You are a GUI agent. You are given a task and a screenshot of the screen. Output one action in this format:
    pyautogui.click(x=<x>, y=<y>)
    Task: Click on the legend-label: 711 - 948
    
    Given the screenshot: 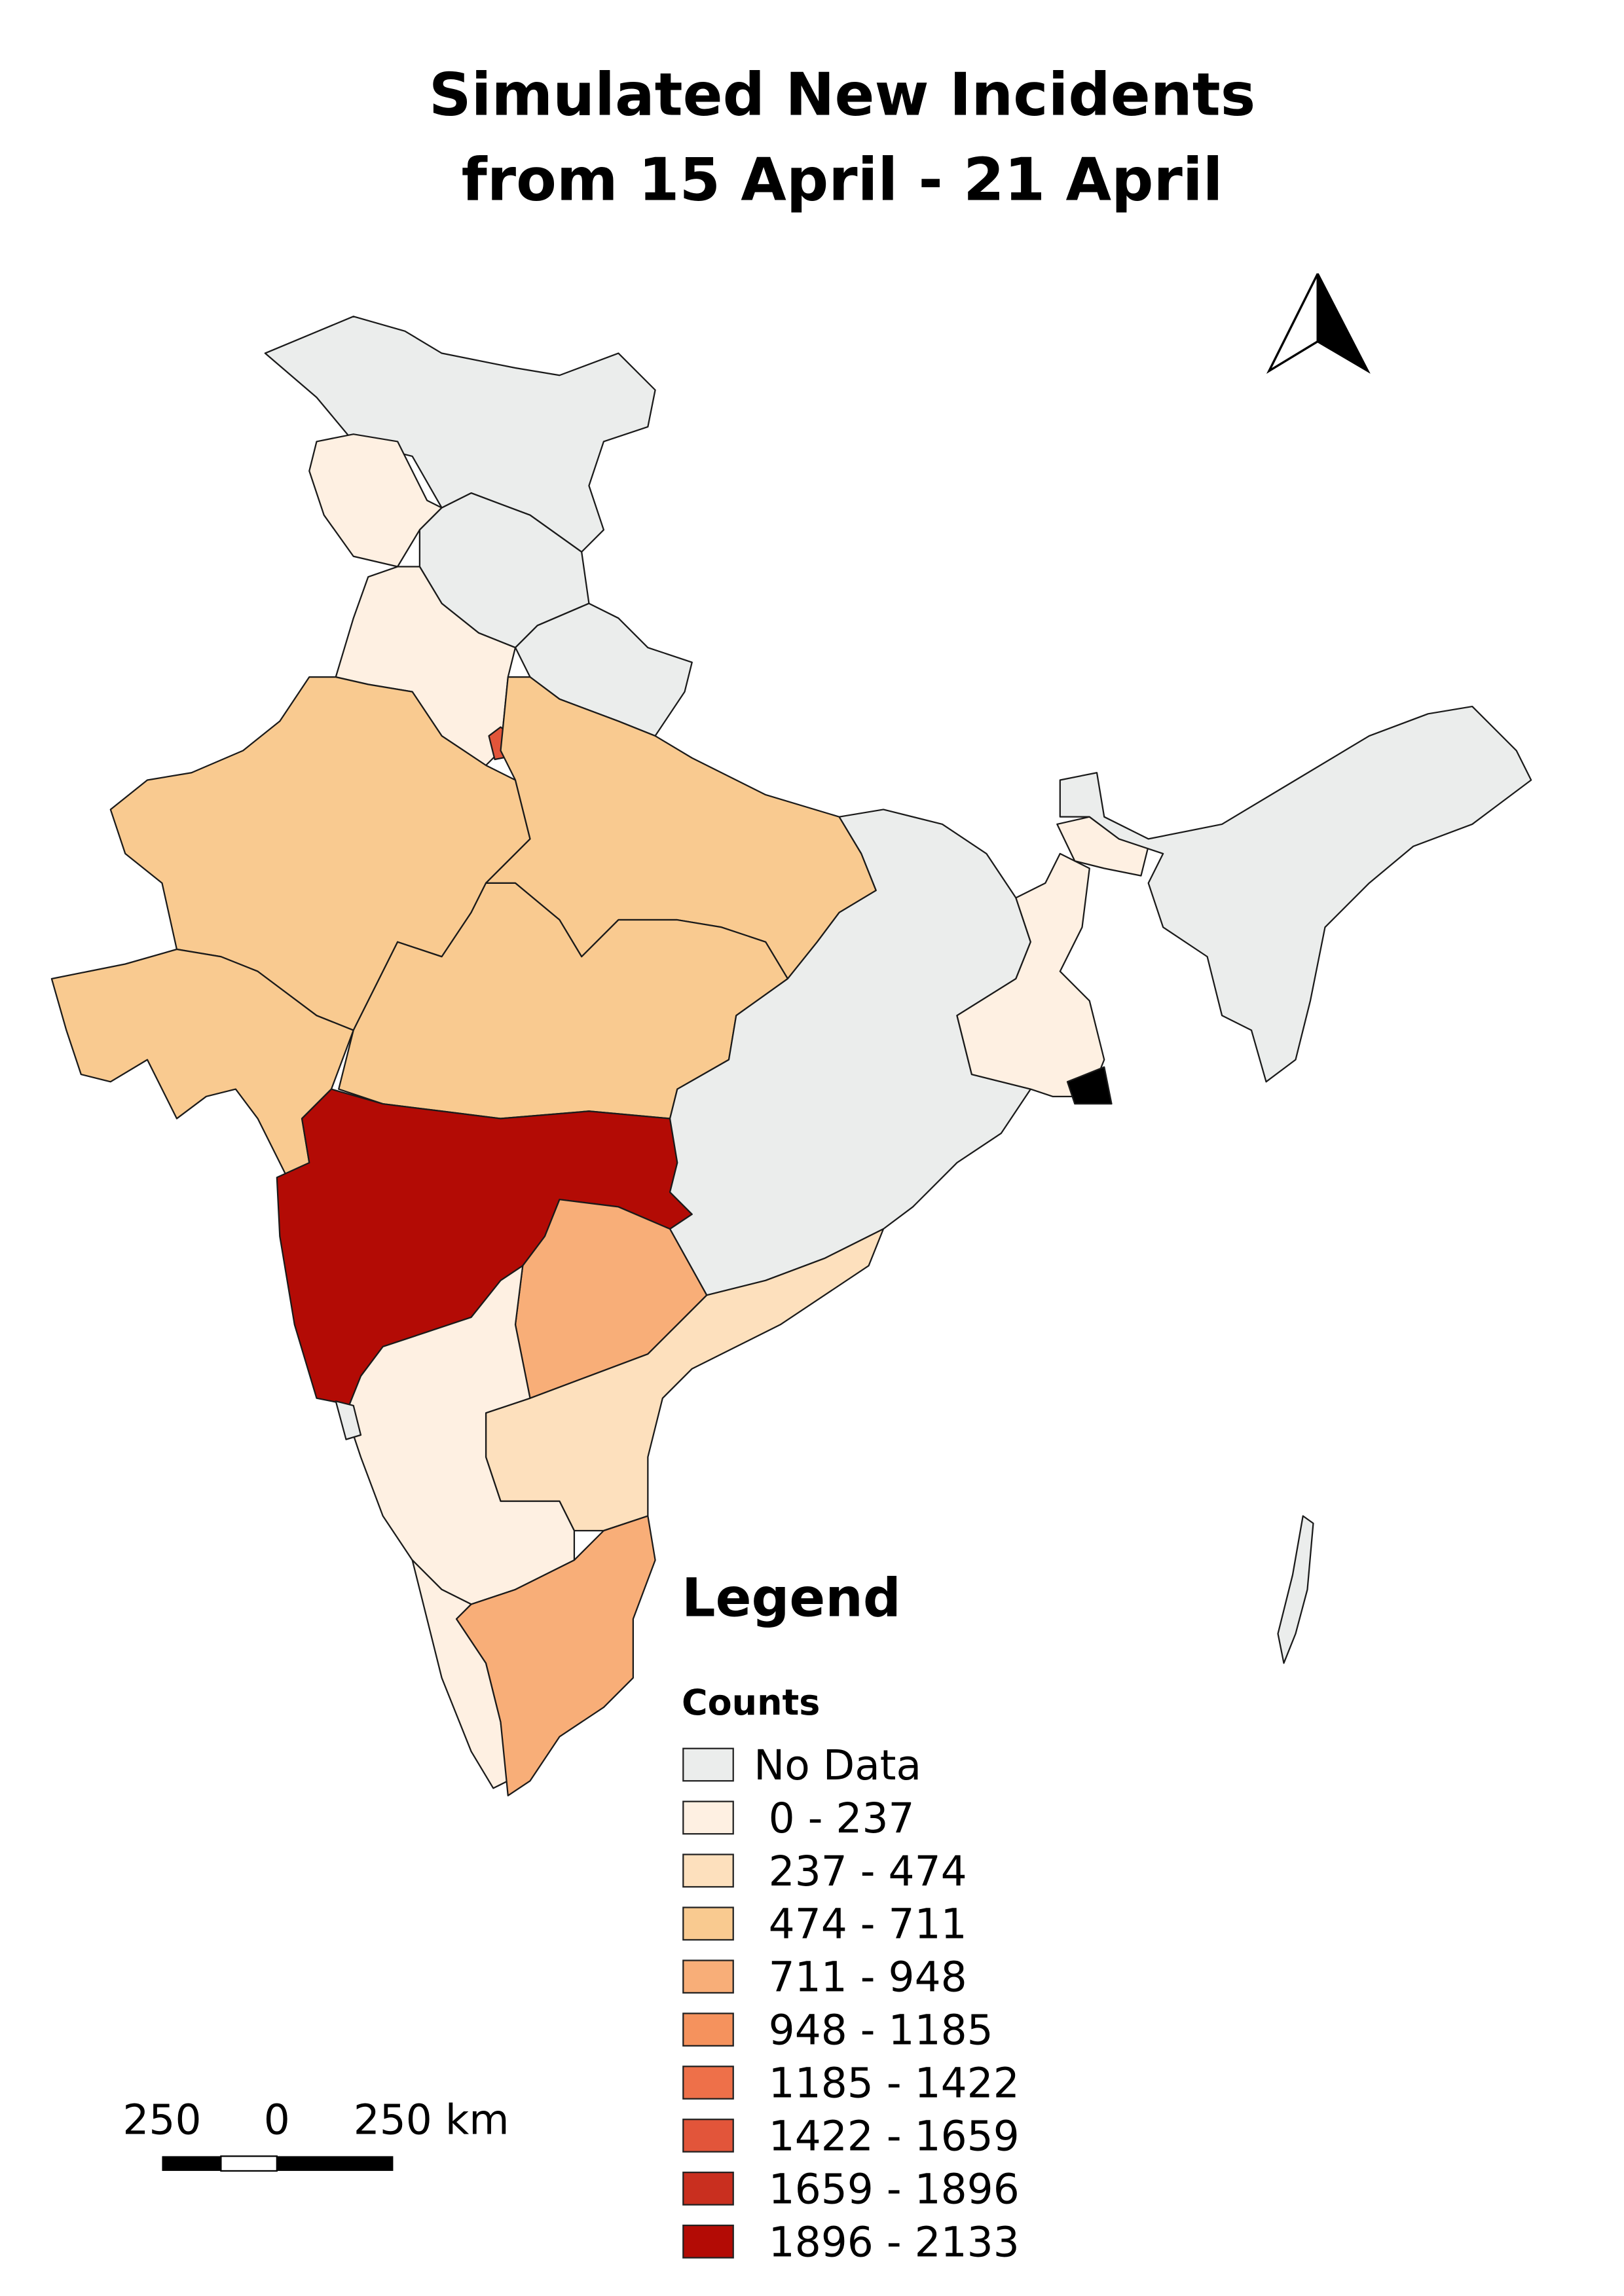 What is the action you would take?
    pyautogui.click(x=868, y=1977)
    